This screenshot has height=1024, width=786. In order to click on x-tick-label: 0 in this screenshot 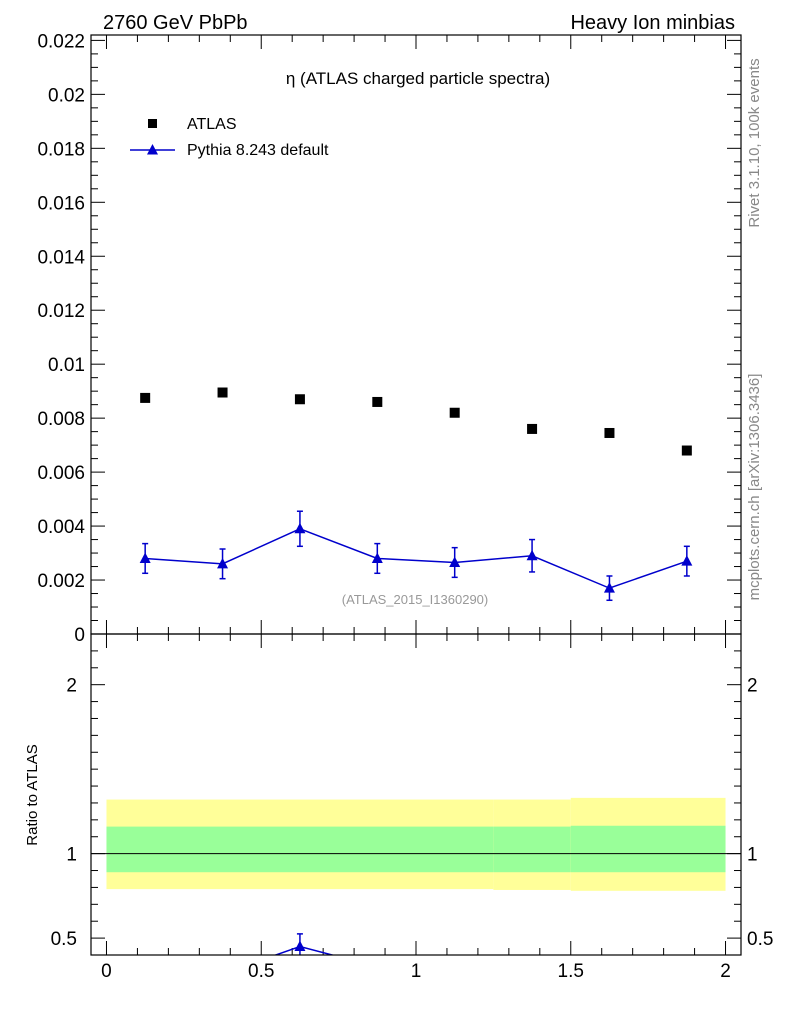, I will do `click(106, 971)`.